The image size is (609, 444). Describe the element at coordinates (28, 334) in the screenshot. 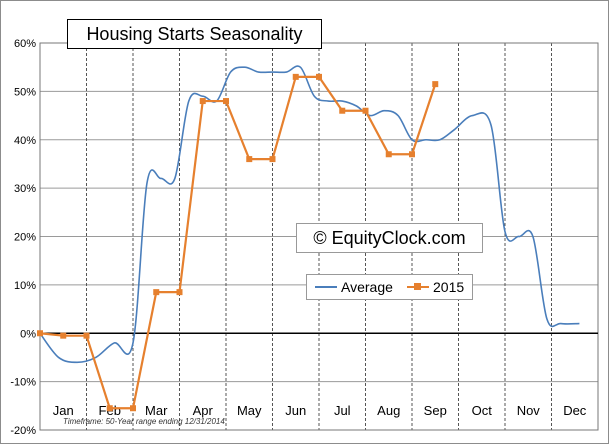

I see `y-tick-label: 0%` at that location.